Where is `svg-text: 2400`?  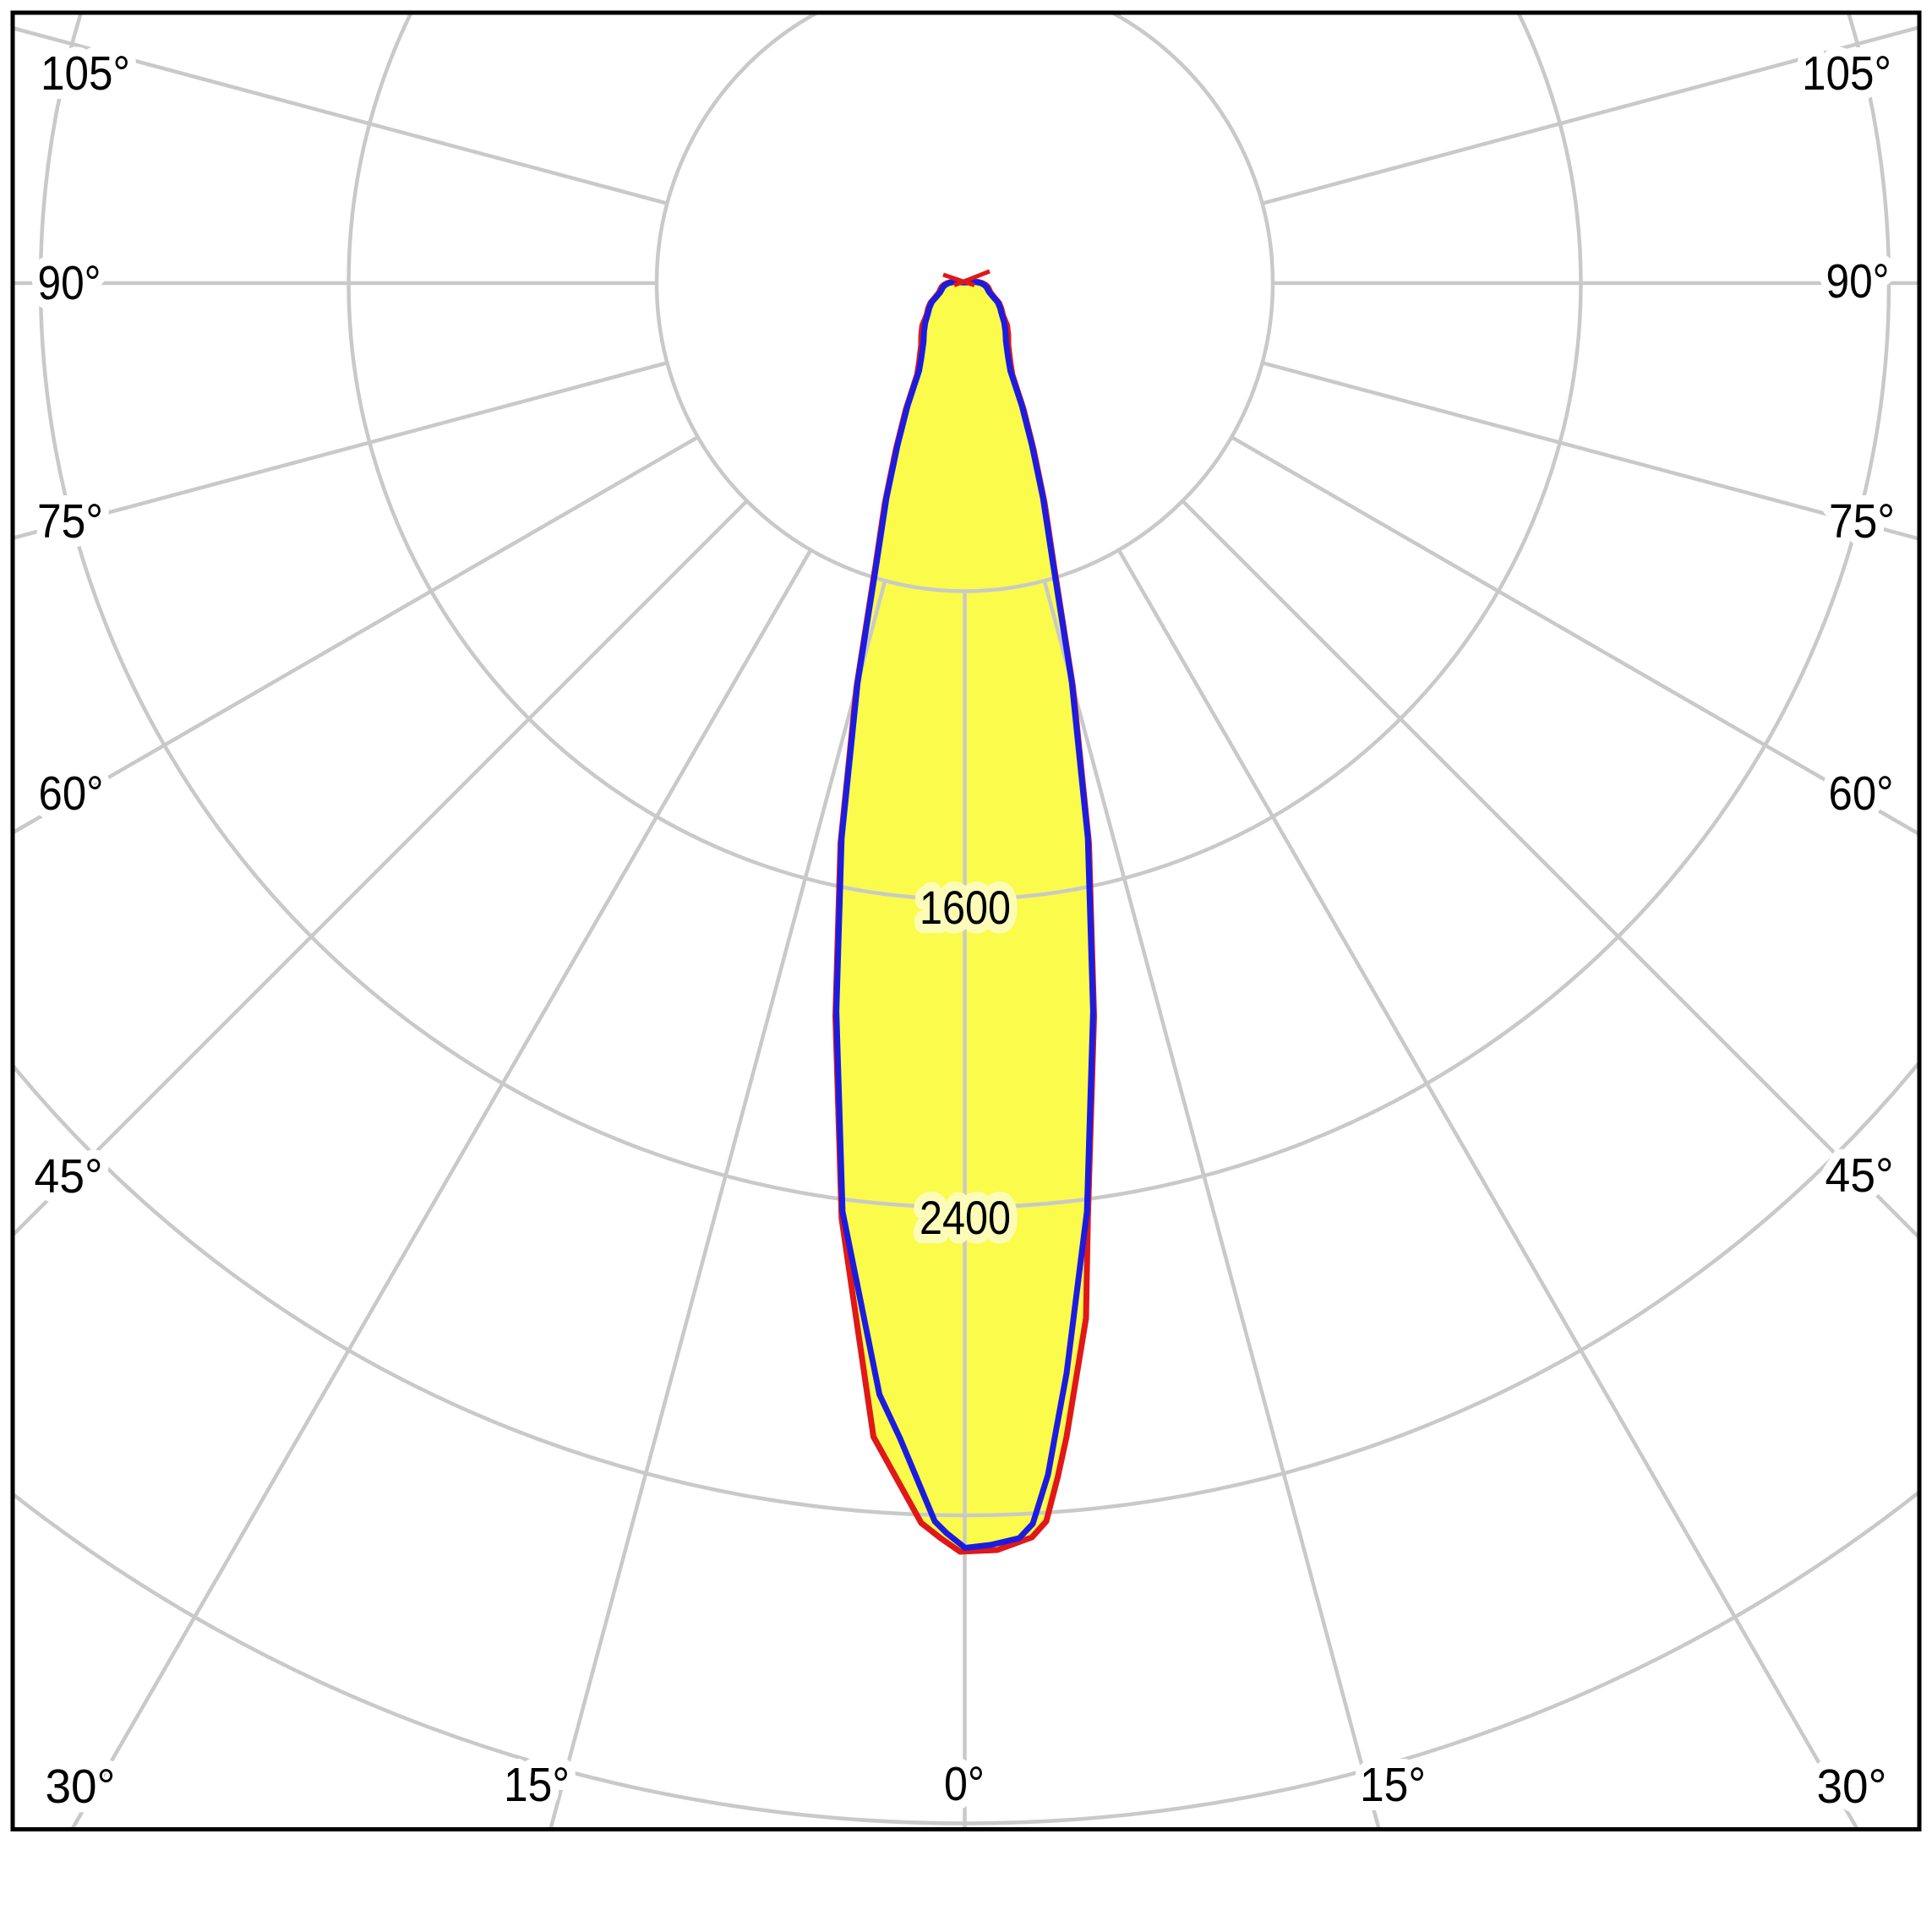
svg-text: 2400 is located at coordinates (965, 1217).